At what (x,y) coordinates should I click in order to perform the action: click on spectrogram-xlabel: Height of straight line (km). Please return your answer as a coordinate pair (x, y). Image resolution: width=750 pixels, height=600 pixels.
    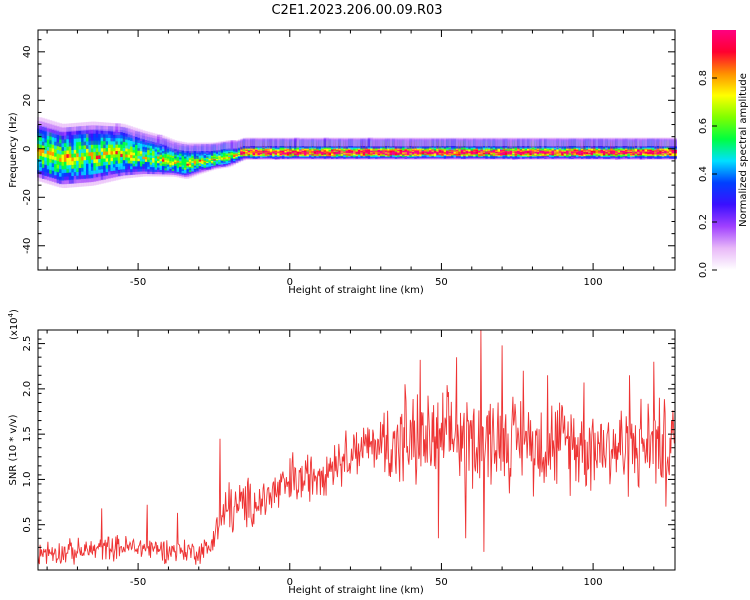
    Looking at the image, I should click on (356, 290).